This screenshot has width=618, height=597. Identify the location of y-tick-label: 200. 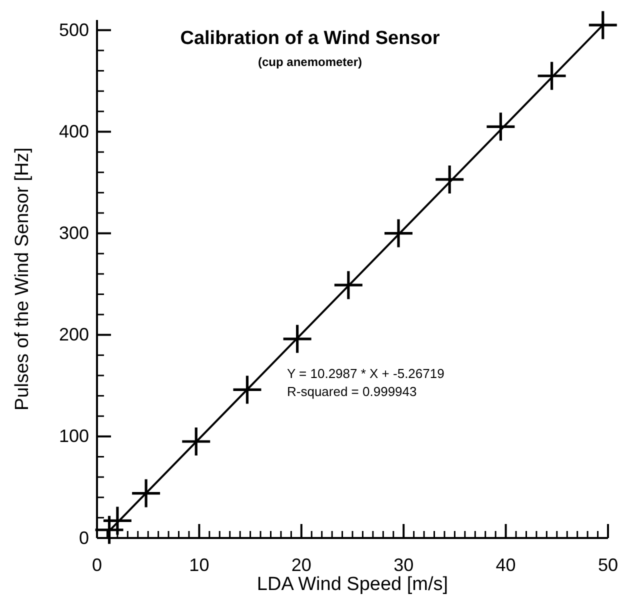
(73, 334).